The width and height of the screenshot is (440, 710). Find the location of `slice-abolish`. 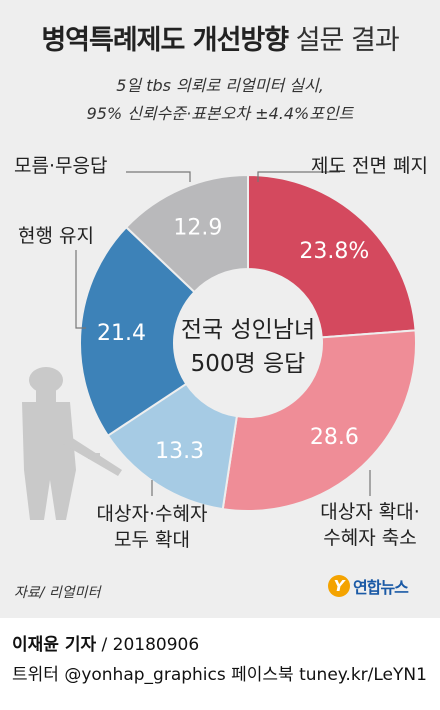

slice-abolish is located at coordinates (332, 256).